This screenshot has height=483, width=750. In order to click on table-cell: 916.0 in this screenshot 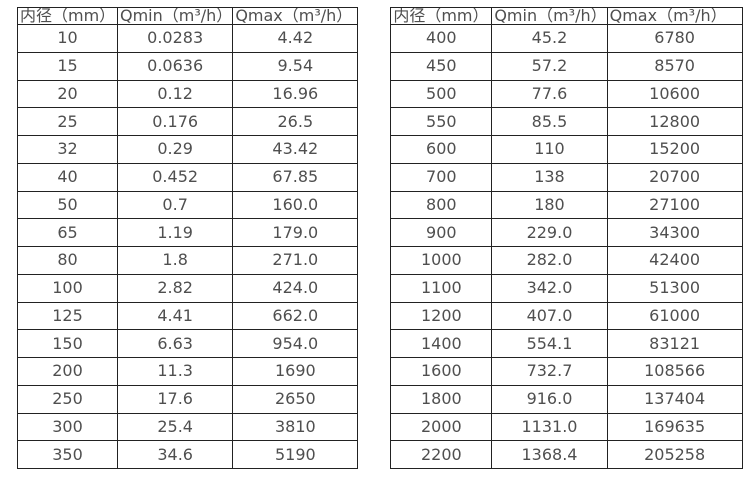, I will do `click(549, 399)`.